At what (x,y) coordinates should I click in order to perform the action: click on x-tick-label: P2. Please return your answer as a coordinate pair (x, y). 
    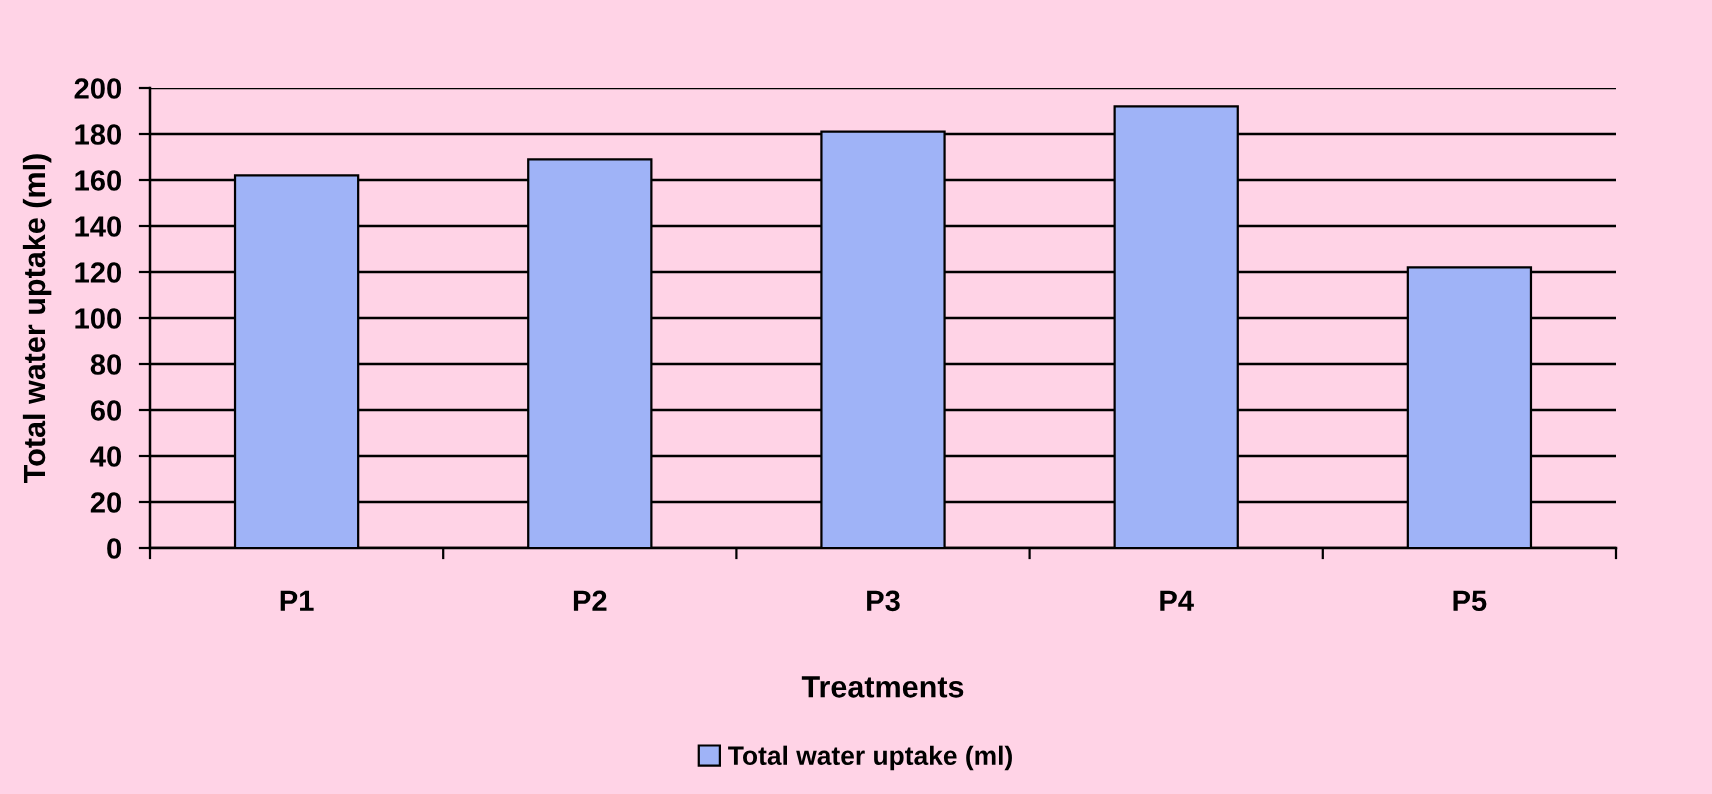
    Looking at the image, I should click on (590, 600).